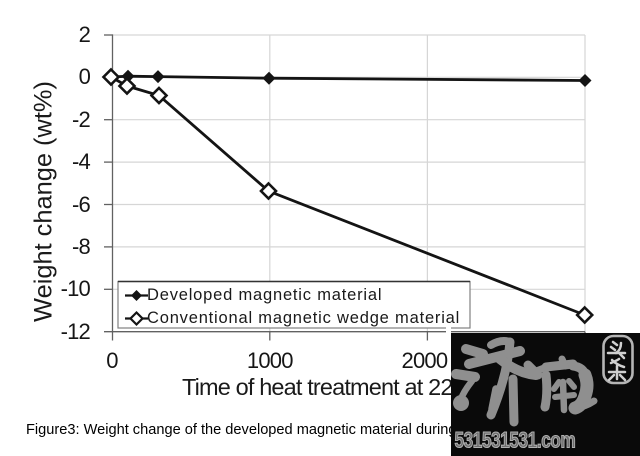 Image resolution: width=640 pixels, height=456 pixels. What do you see at coordinates (515, 441) in the screenshot?
I see `svg-text: 531531531.com` at bounding box center [515, 441].